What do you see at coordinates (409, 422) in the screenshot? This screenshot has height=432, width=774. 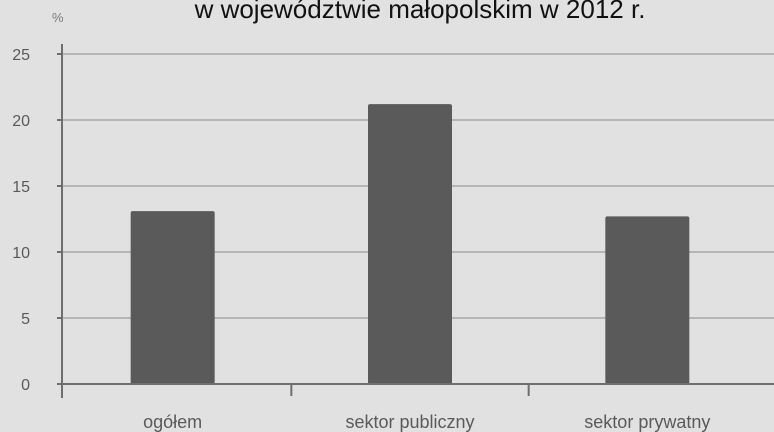 I see `x-category-label-1: sektor publiczny` at bounding box center [409, 422].